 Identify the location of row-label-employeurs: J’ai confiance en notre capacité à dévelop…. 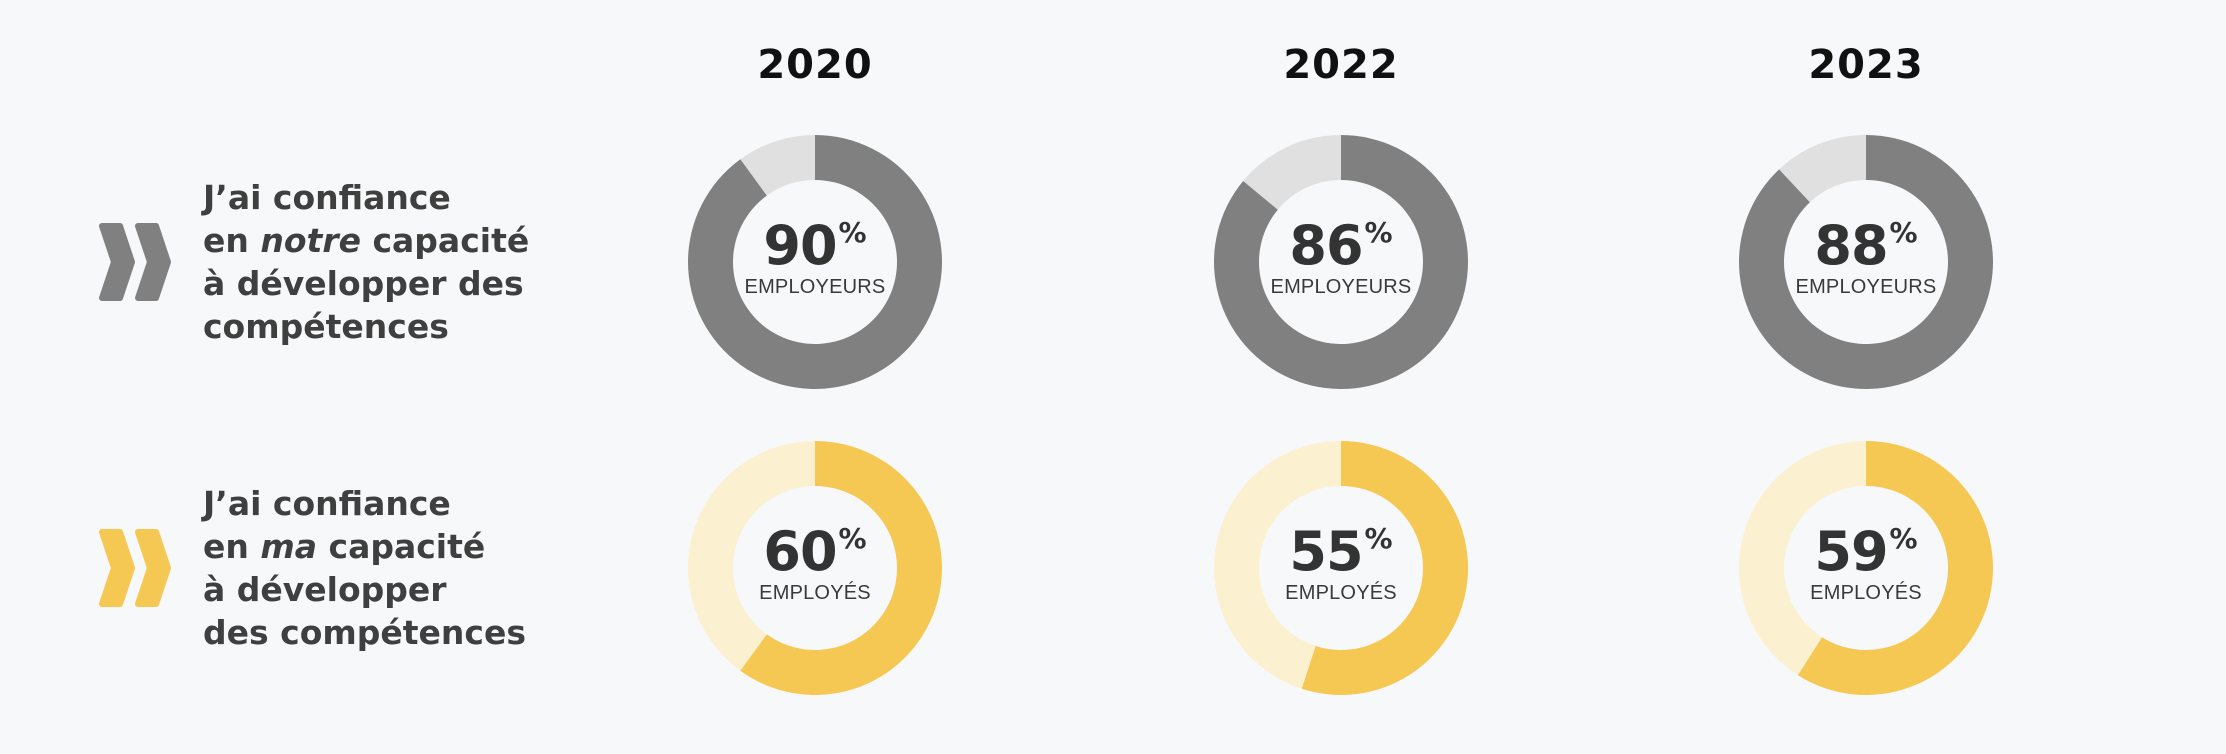
(366, 262).